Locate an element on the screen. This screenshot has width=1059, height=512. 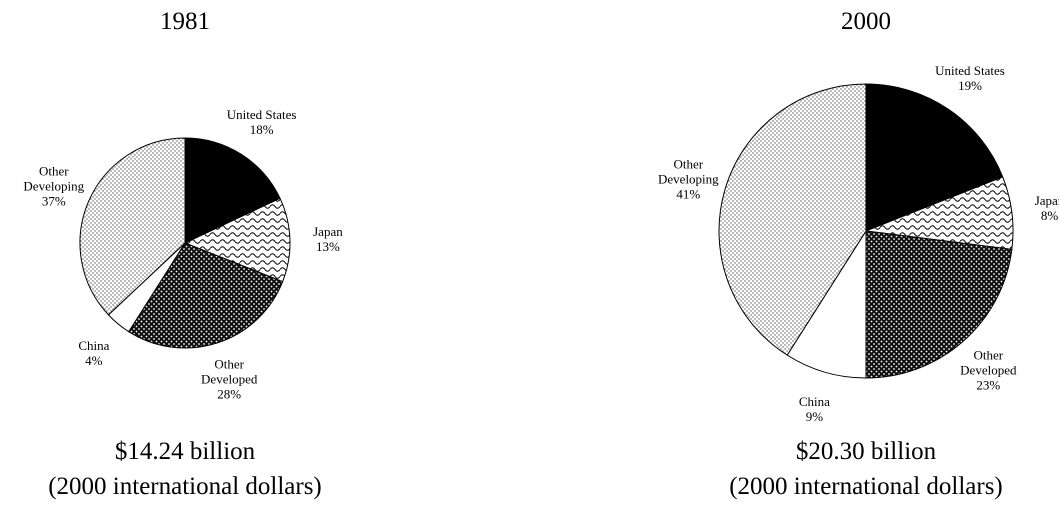
chart-subtitle: $20.30 billion is located at coordinates (866, 451).